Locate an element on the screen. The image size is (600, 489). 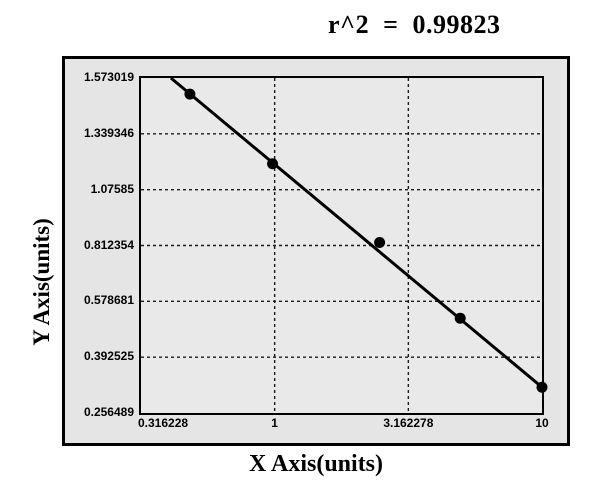
x-tick-label: 0.316228 is located at coordinates (163, 423).